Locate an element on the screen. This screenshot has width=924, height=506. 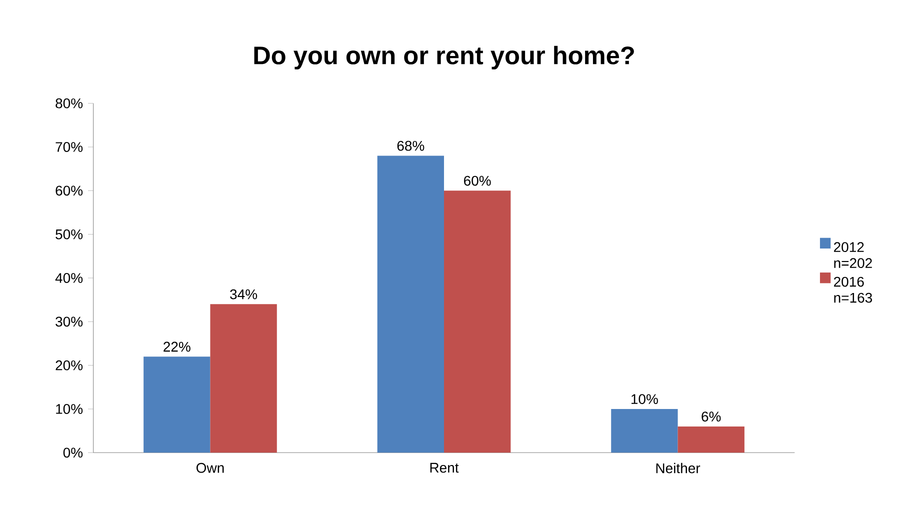
legend-label: 2016 n=163 is located at coordinates (853, 289).